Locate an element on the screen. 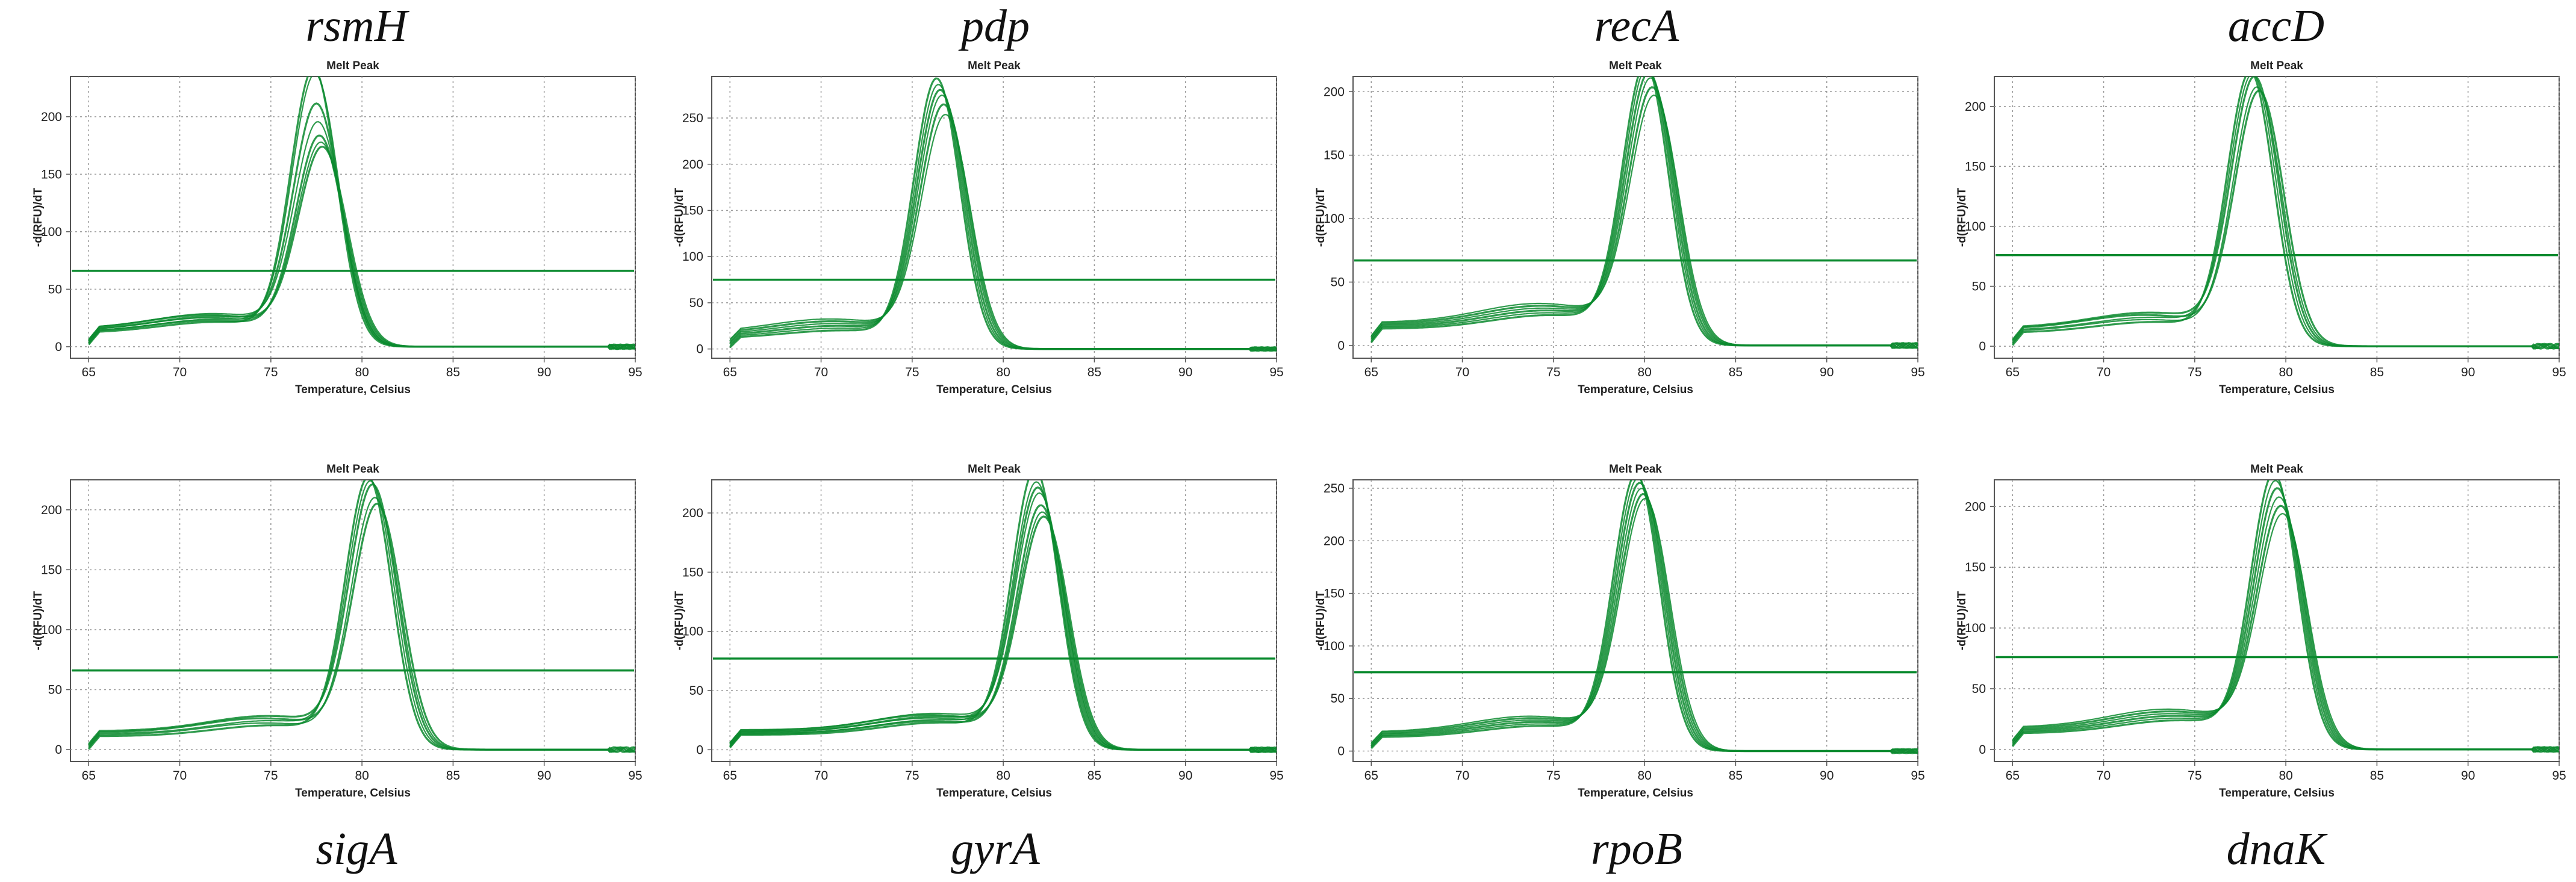  gene-label-recA: recA is located at coordinates (1637, 26).